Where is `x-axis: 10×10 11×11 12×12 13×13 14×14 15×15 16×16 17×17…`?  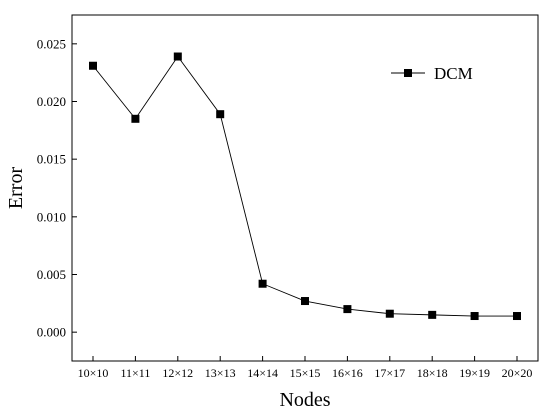
x-axis: 10×10 11×11 12×12 13×13 14×14 15×15 16×16 17×17… is located at coordinates (305, 368).